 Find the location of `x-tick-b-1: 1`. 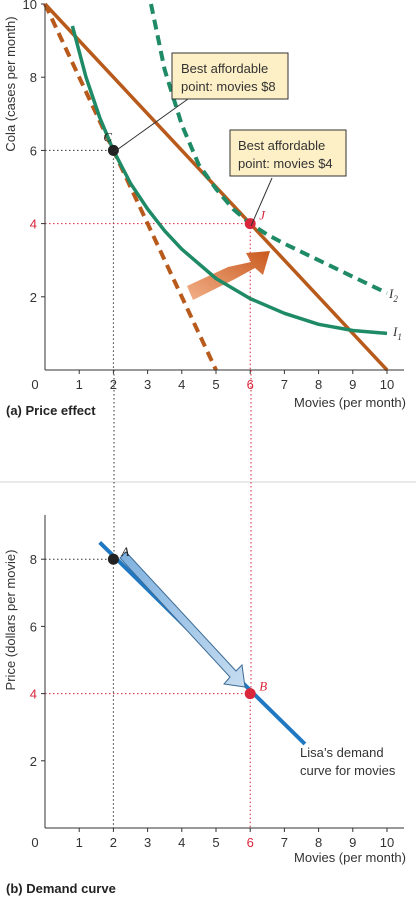

x-tick-b-1: 1 is located at coordinates (79, 842).